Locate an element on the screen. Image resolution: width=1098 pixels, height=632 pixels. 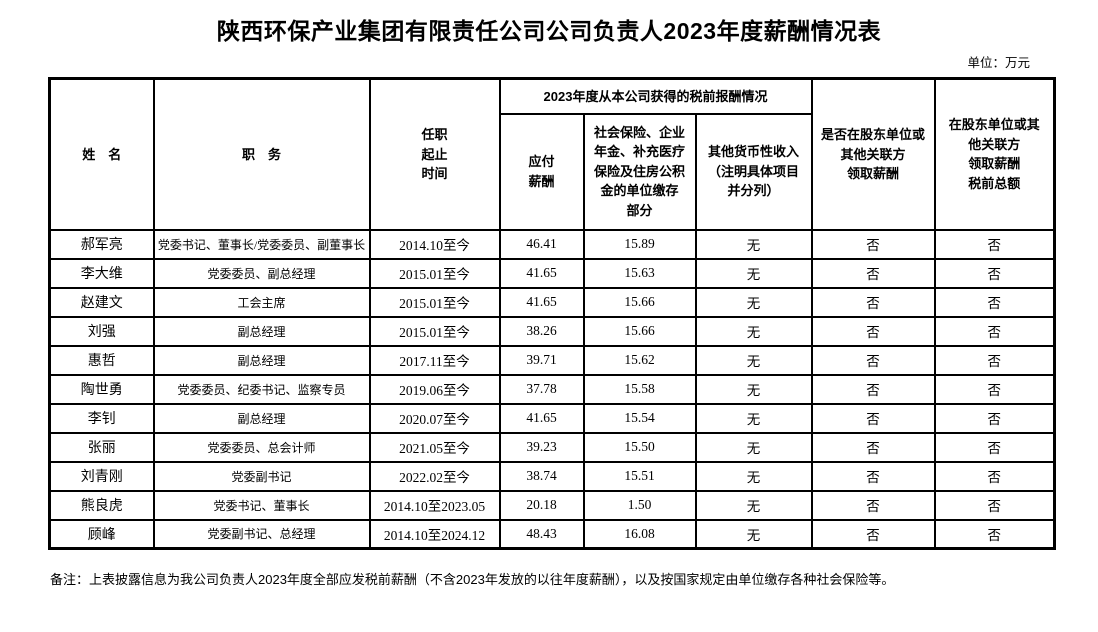
cell-social-insurance: 15.89 is located at coordinates (639, 244).